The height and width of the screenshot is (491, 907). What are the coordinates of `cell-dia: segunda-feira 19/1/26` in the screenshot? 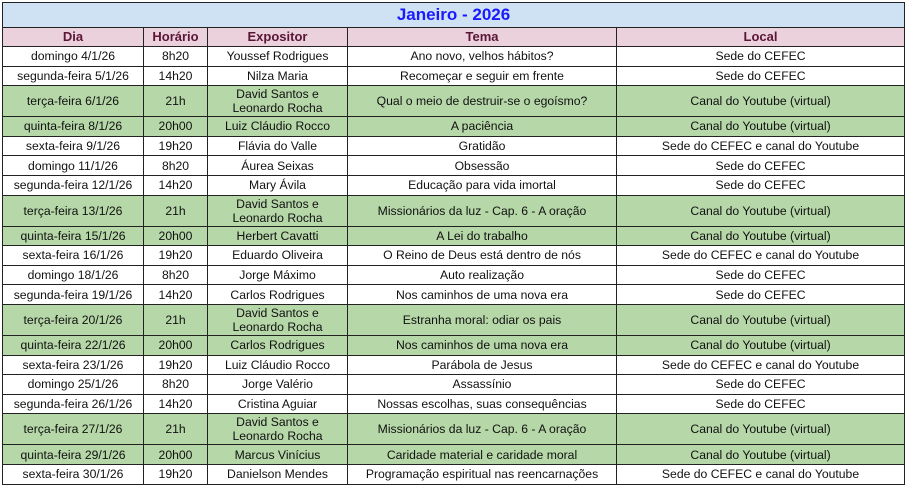 It's located at (73, 294).